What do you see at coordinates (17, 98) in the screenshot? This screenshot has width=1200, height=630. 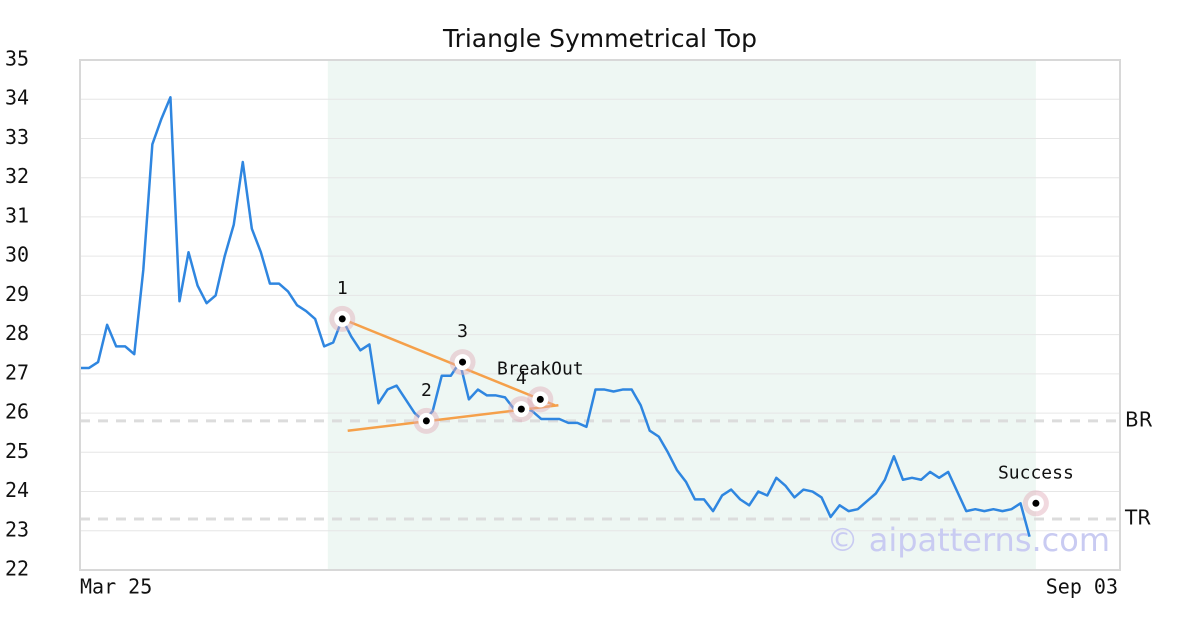 I see `y-tick-label: 34` at bounding box center [17, 98].